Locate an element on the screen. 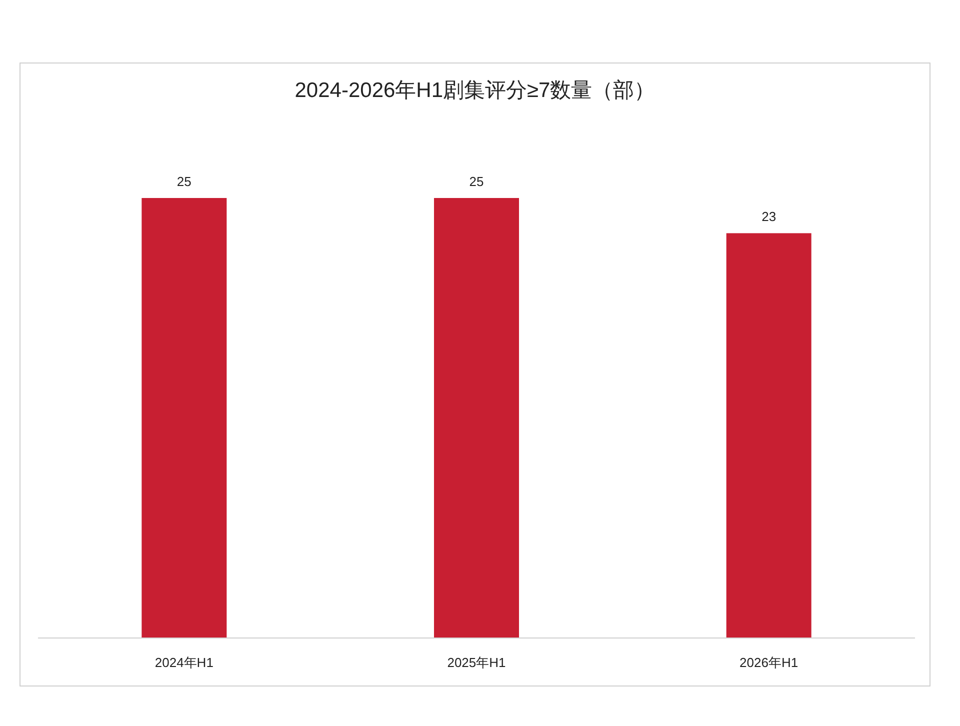 This screenshot has height=726, width=960. chart-title: 2024-2026年H1剧集评分≥7数量（部） is located at coordinates (475, 90).